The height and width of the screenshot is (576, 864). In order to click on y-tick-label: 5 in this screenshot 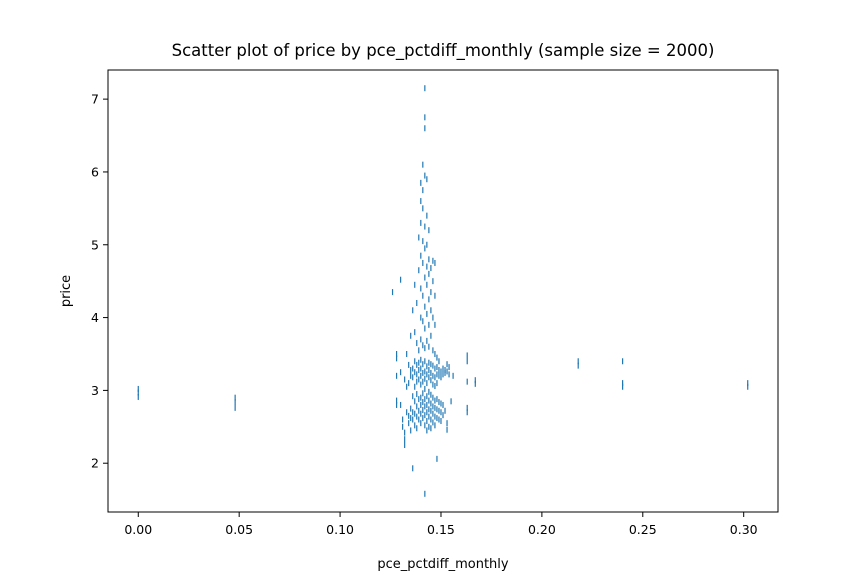, I will do `click(95, 244)`.